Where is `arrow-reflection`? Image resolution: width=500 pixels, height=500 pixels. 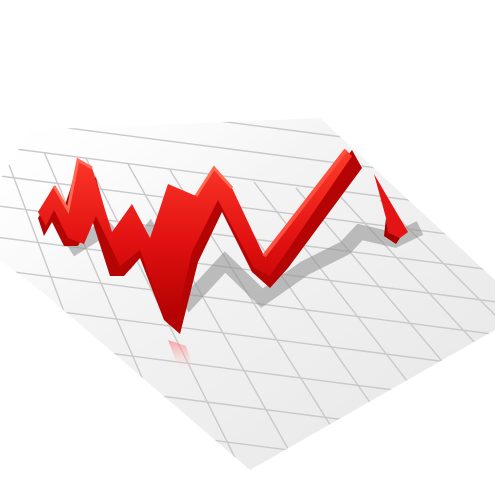
arrow-reflection is located at coordinates (182, 358).